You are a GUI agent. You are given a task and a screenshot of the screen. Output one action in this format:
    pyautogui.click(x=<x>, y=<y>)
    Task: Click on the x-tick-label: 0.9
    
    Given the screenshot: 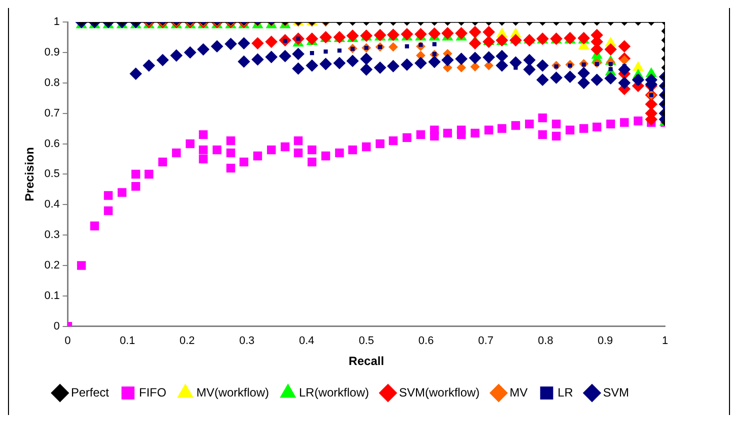 What is the action you would take?
    pyautogui.click(x=605, y=341)
    